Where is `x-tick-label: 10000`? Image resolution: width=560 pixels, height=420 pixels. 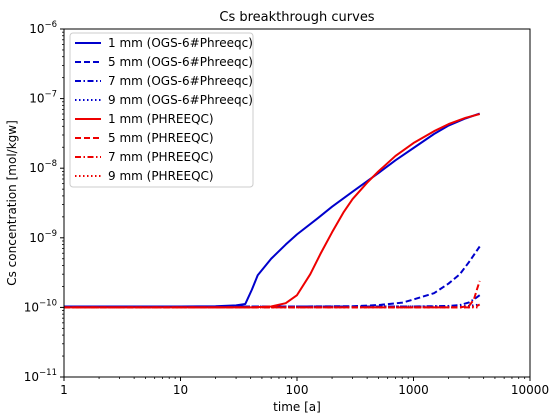 x-tick-label: 10000 is located at coordinates (530, 390).